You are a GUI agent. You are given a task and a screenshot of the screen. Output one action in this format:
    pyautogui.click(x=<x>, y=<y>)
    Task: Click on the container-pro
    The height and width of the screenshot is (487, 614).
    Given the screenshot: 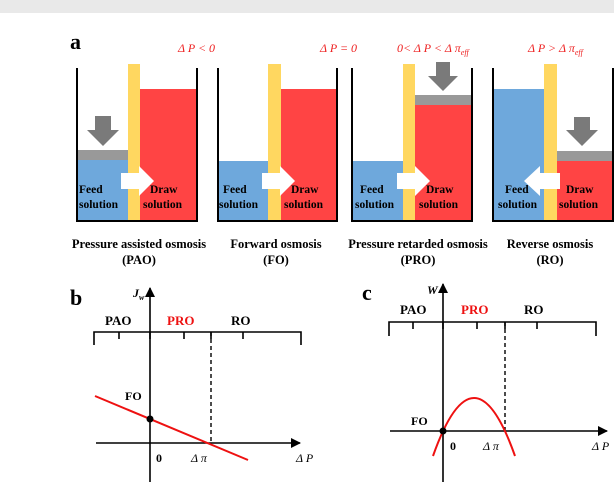 What is the action you would take?
    pyautogui.click(x=412, y=142)
    